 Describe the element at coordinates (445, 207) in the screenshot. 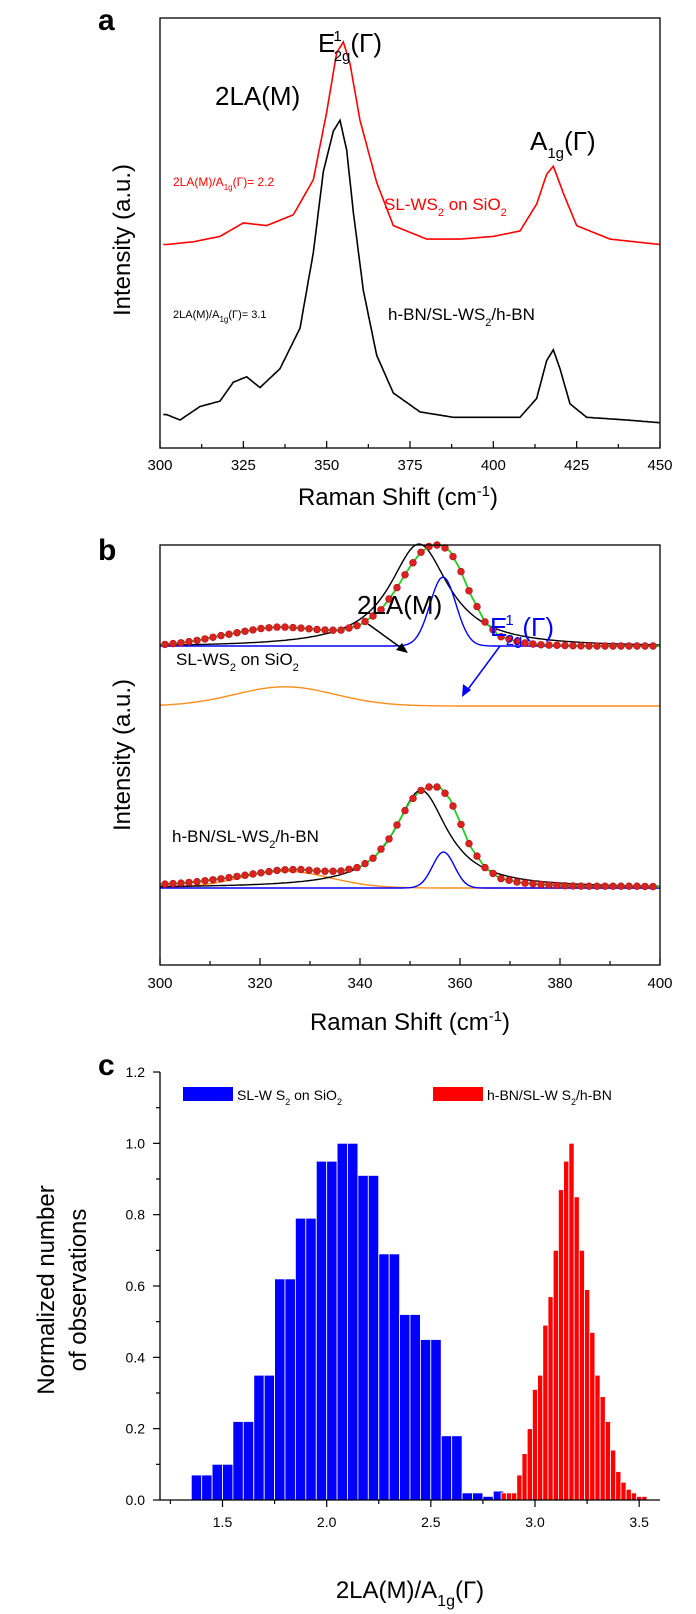

I see `panel-a-label-sio2: SL-WS2 on SiO2` at that location.